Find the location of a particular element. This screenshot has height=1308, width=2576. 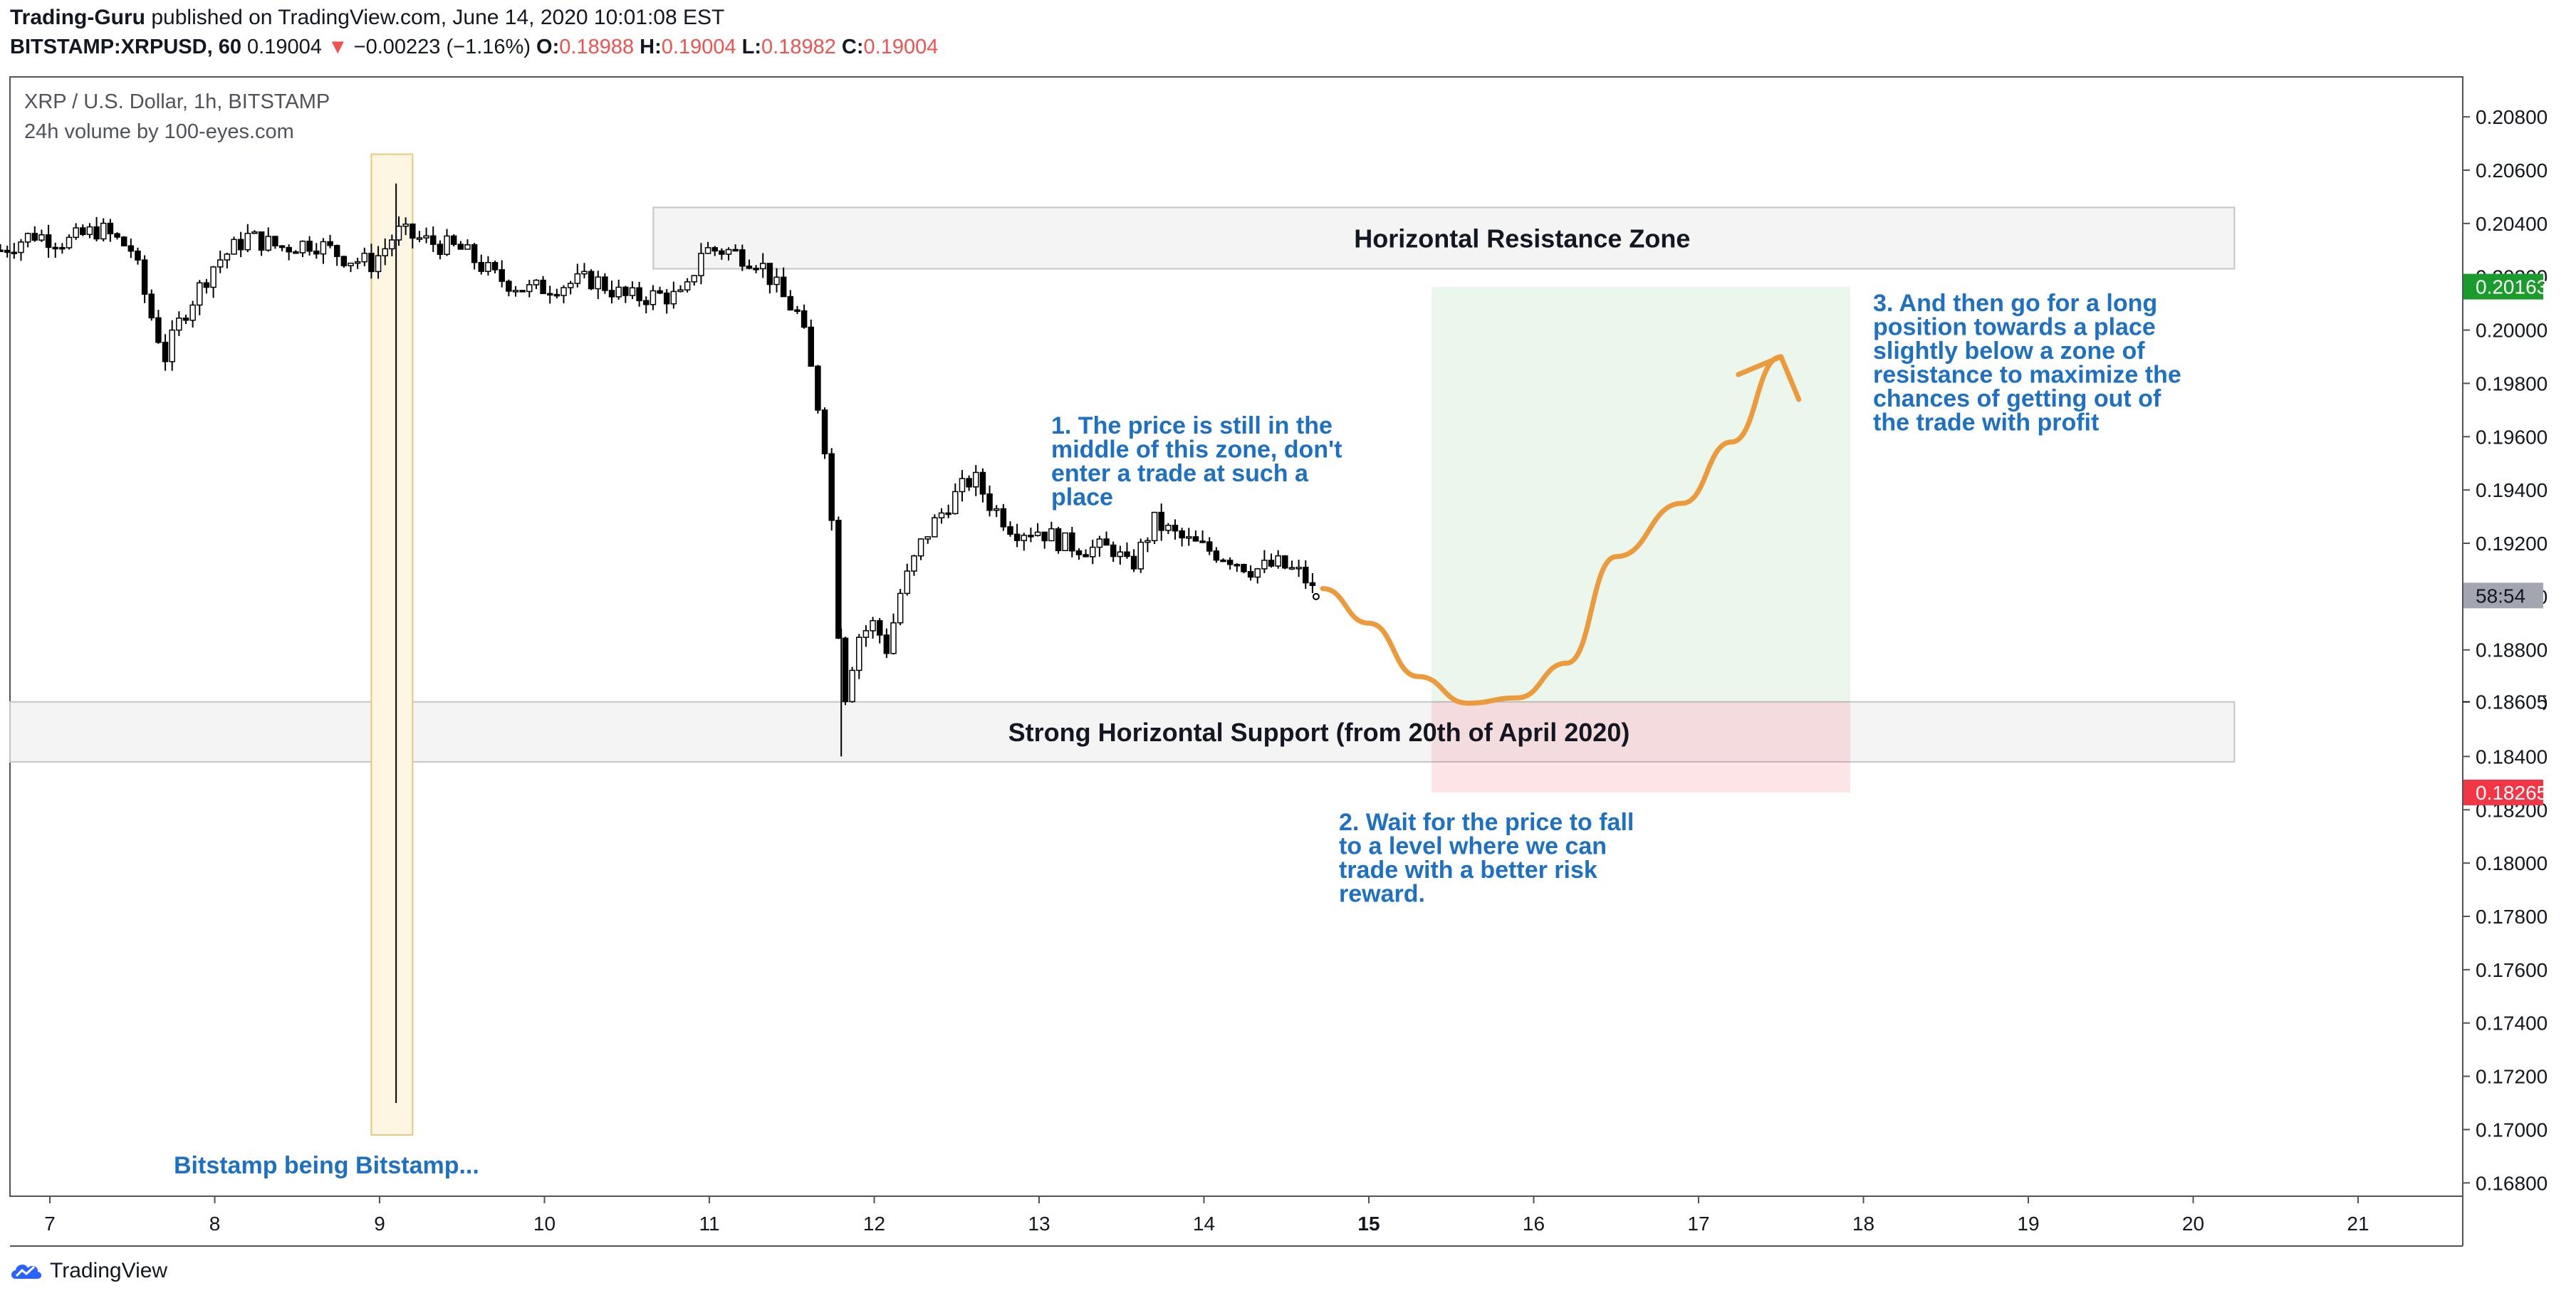

countdown-badge: 58:54 is located at coordinates (2500, 596).